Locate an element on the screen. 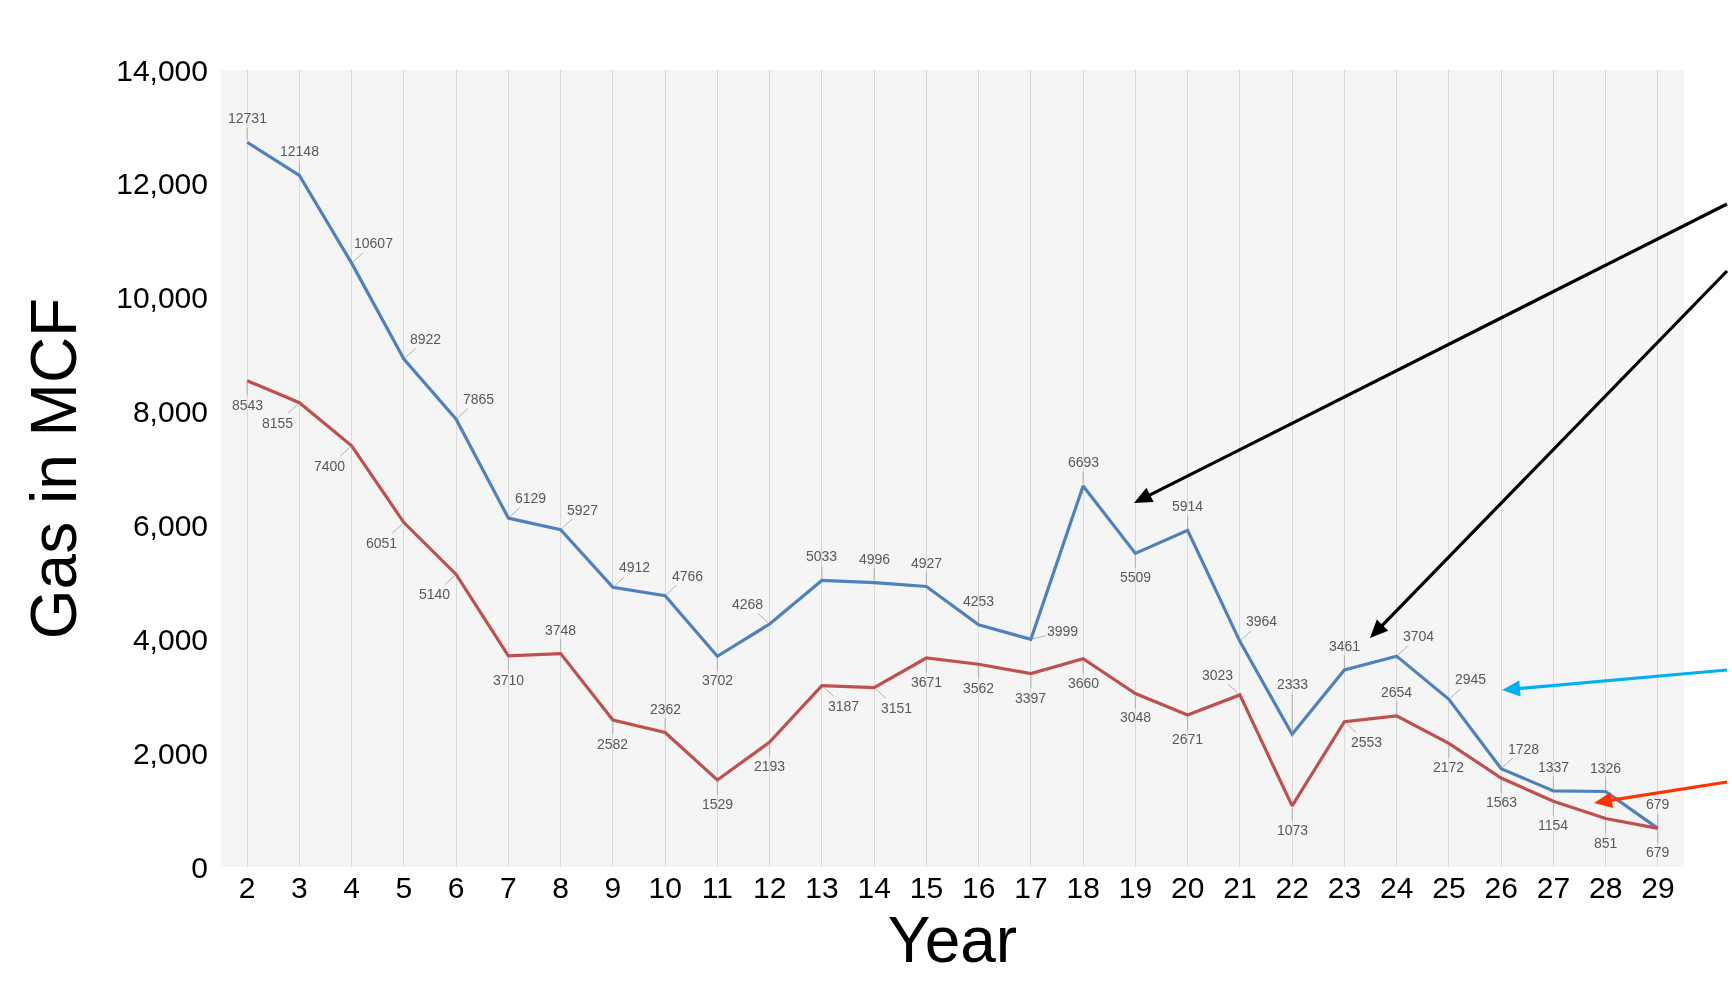  x-axis-title: Year is located at coordinates (952, 940).